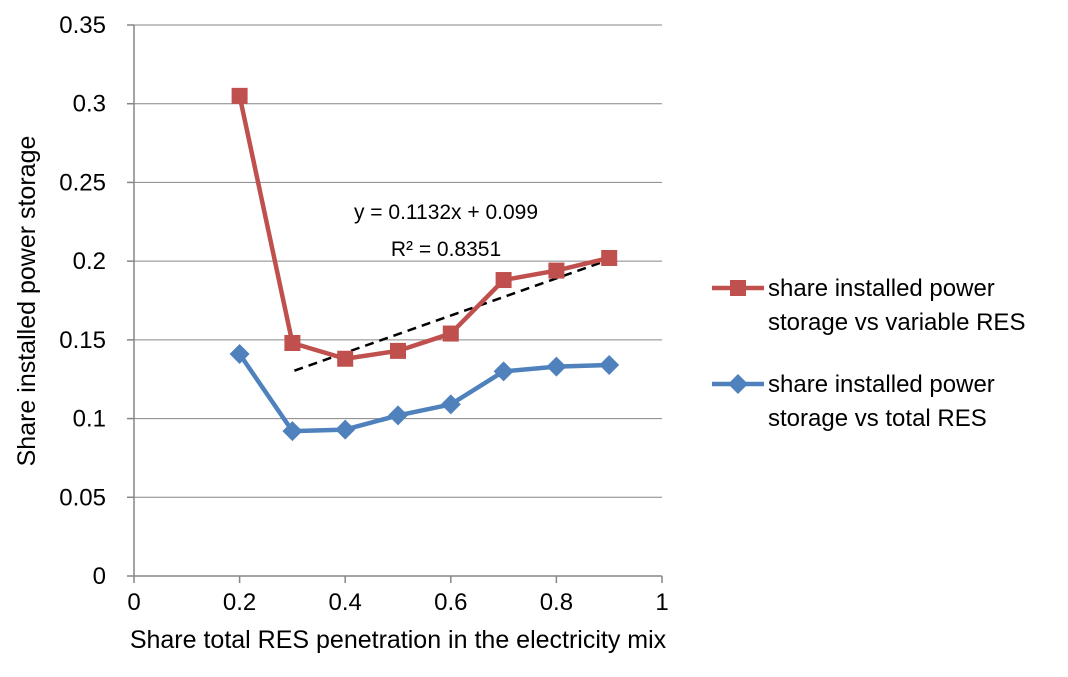  Describe the element at coordinates (27, 301) in the screenshot. I see `y-axis-title: Share installed power storage` at that location.